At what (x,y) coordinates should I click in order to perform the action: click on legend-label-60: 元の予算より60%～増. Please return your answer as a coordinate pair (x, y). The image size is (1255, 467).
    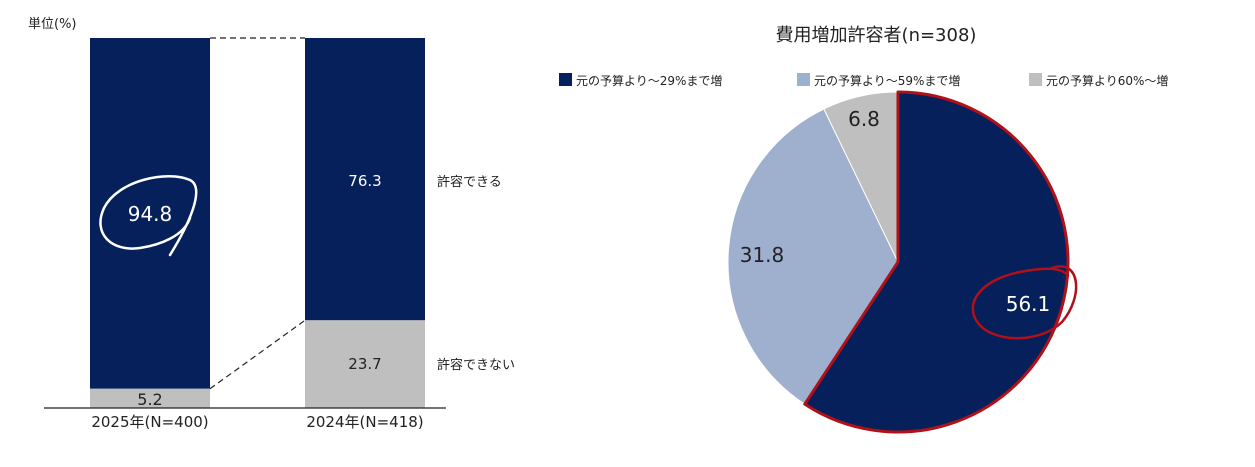
    Looking at the image, I should click on (1107, 80).